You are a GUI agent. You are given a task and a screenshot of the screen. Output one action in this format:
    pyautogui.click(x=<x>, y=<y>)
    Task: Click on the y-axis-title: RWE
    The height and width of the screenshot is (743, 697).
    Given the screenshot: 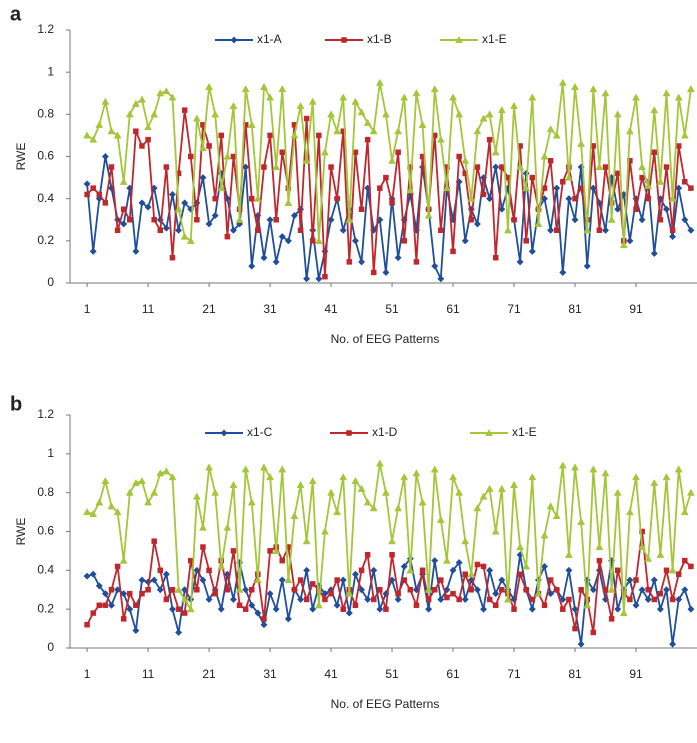 What is the action you would take?
    pyautogui.click(x=21, y=532)
    